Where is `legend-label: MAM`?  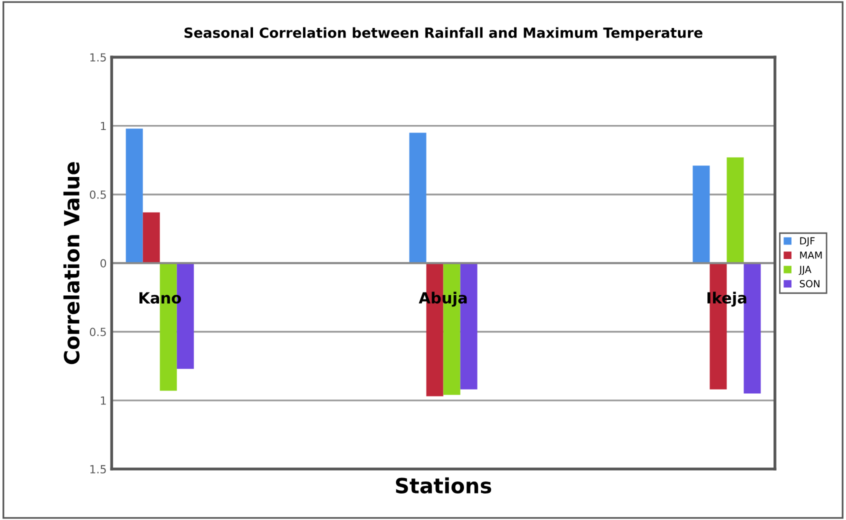
legend-label: MAM is located at coordinates (811, 255).